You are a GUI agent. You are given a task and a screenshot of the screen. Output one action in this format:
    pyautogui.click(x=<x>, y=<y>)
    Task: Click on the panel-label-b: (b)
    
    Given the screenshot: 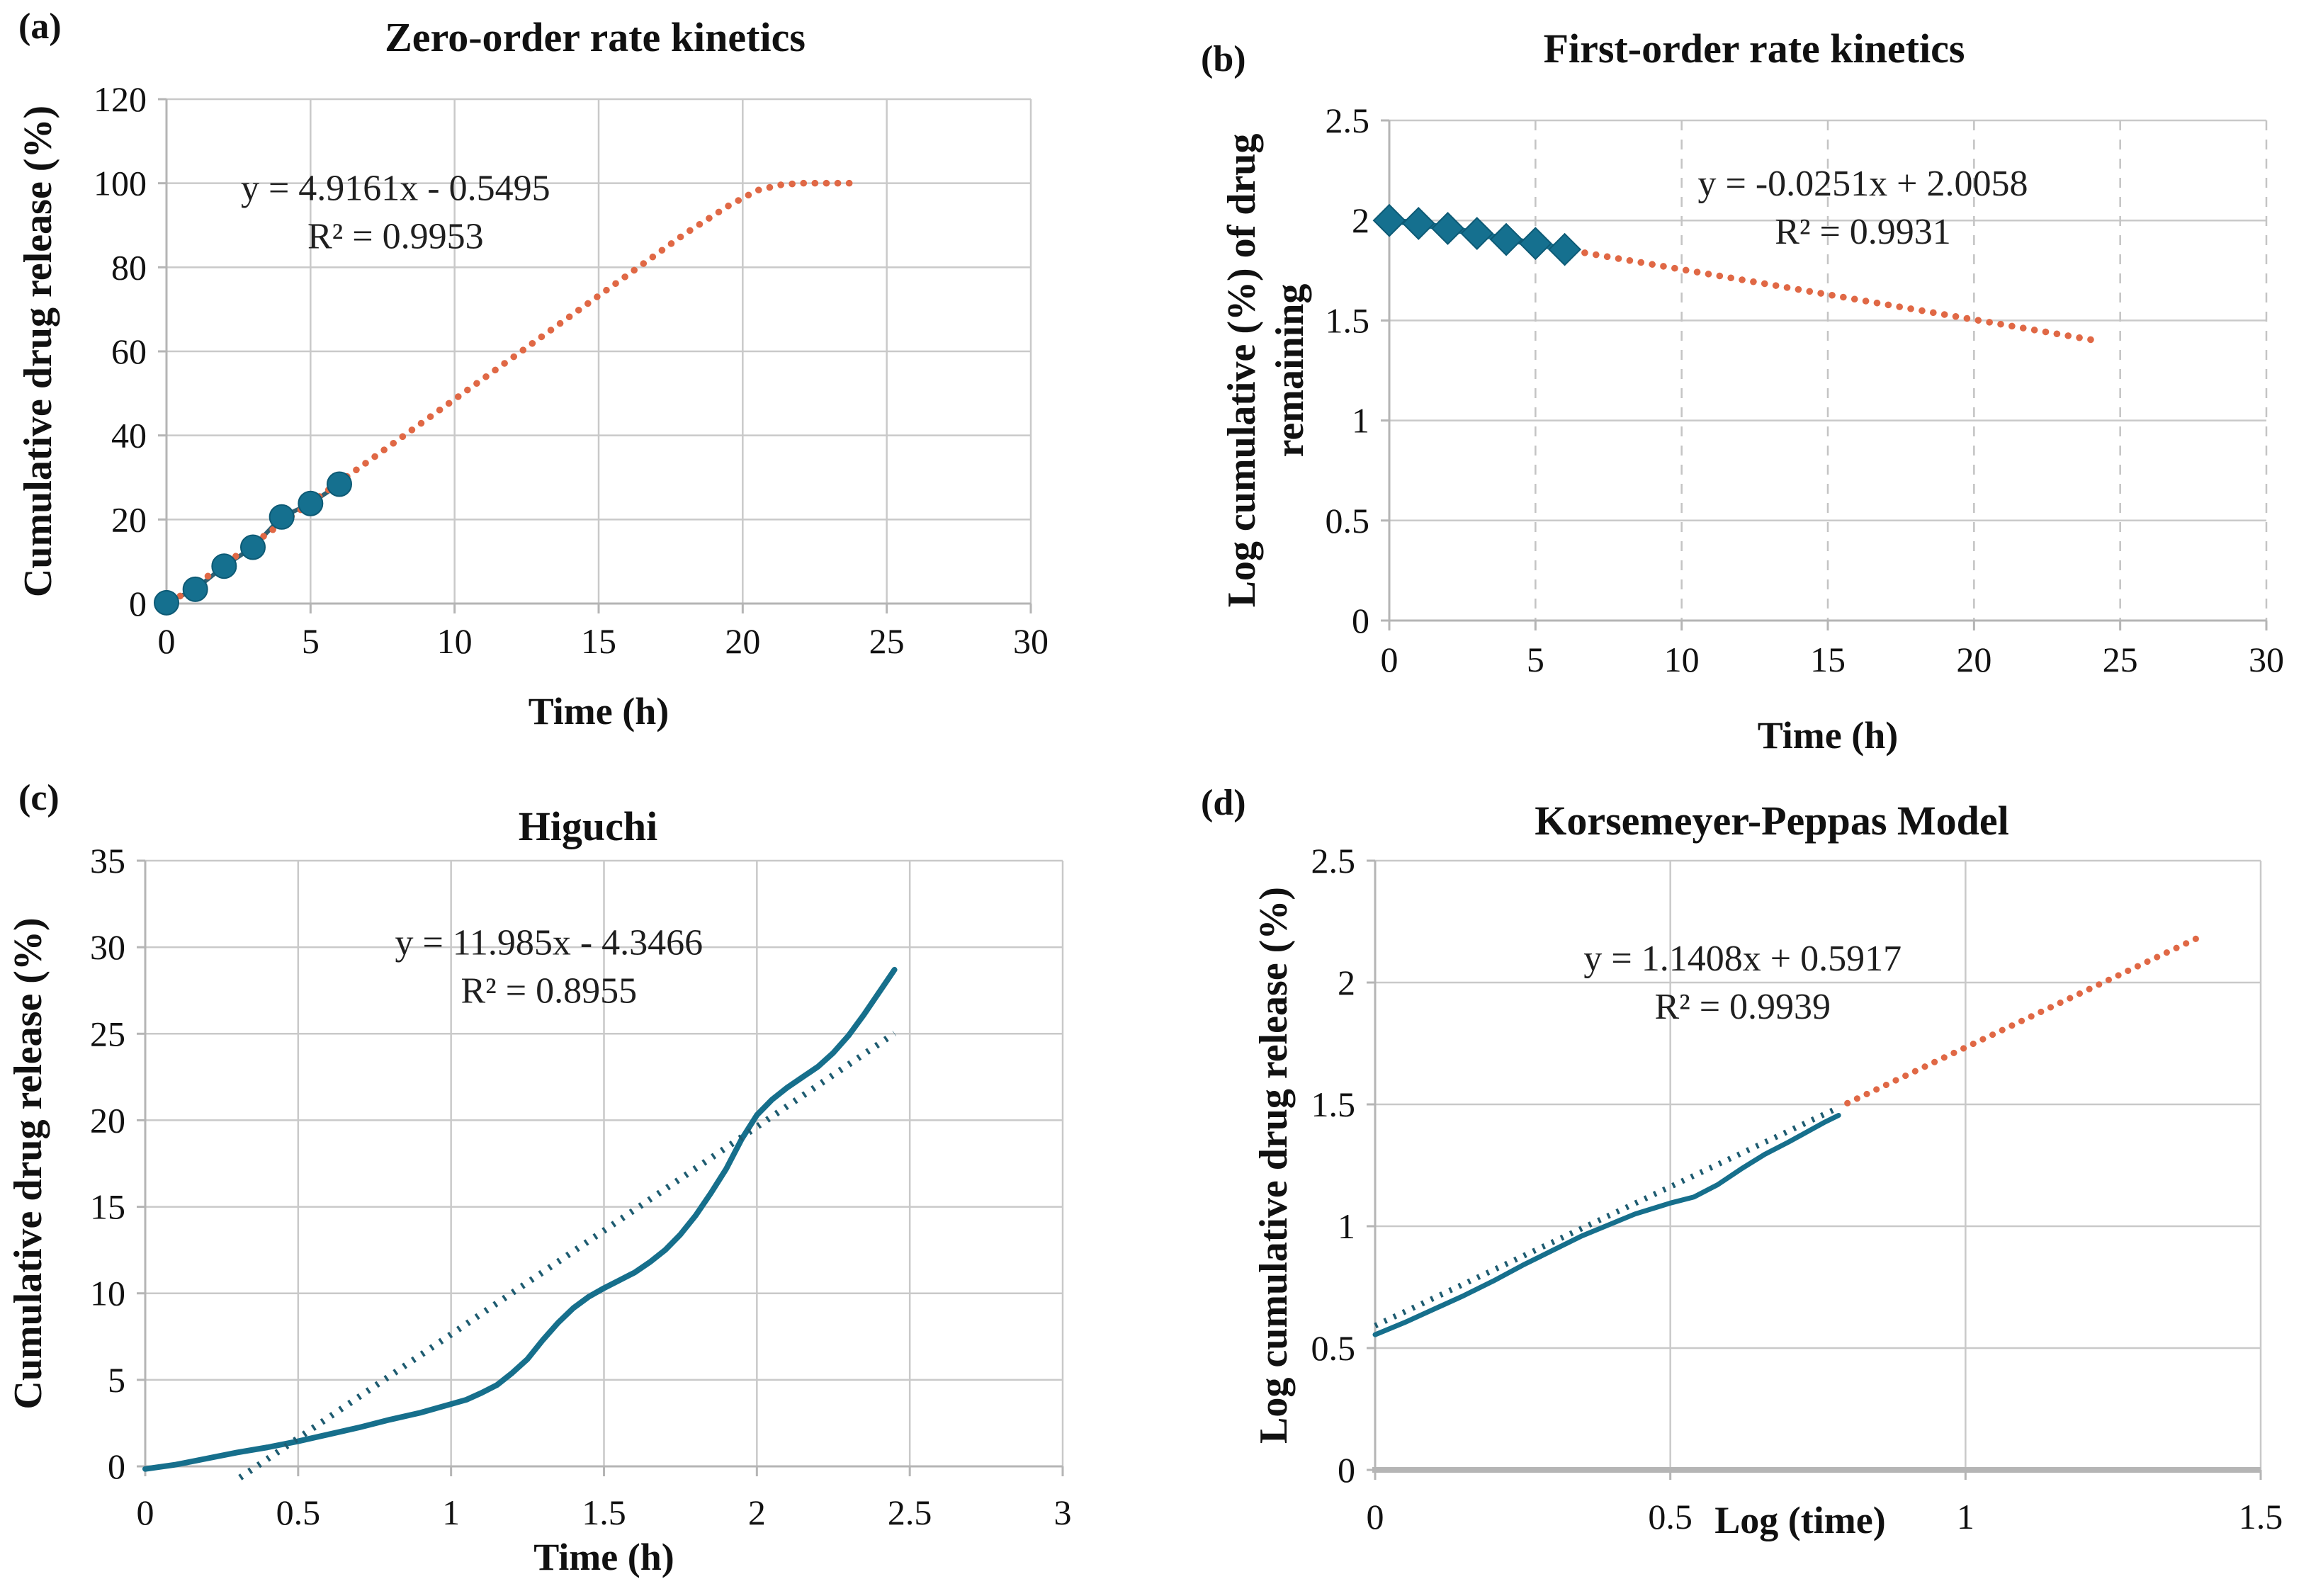 What is the action you would take?
    pyautogui.click(x=1223, y=59)
    